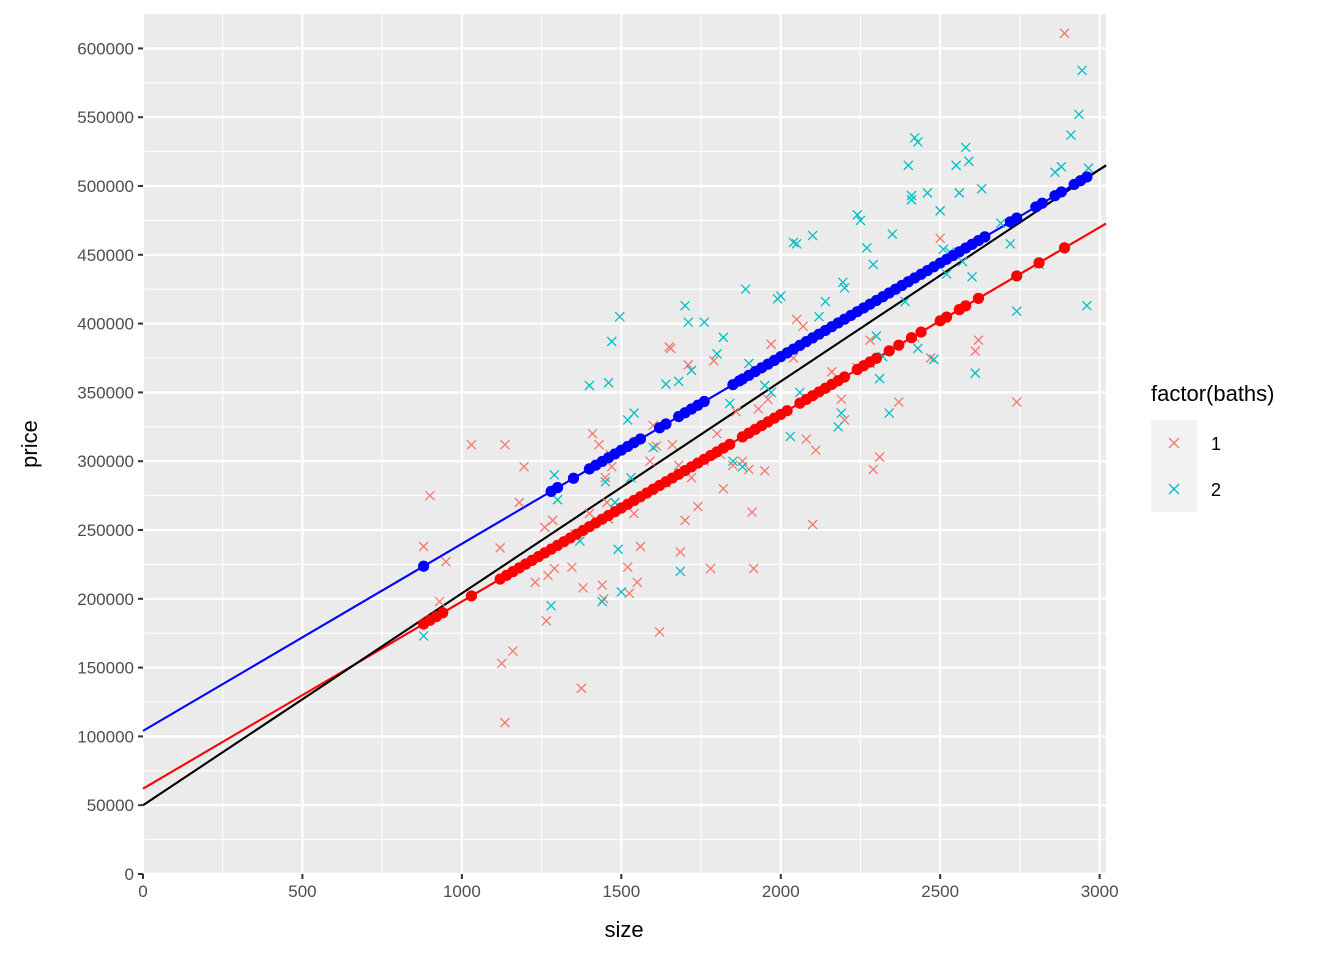  What do you see at coordinates (105, 736) in the screenshot?
I see `y-tick-label: 100000` at bounding box center [105, 736].